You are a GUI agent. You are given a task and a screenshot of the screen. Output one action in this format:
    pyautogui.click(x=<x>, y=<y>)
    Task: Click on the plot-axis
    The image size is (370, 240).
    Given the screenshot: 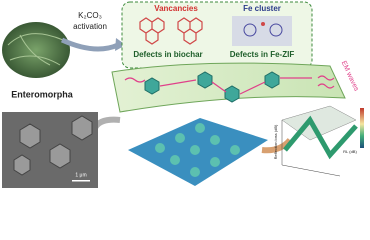 What is the action you would take?
    pyautogui.click(x=311, y=170)
    